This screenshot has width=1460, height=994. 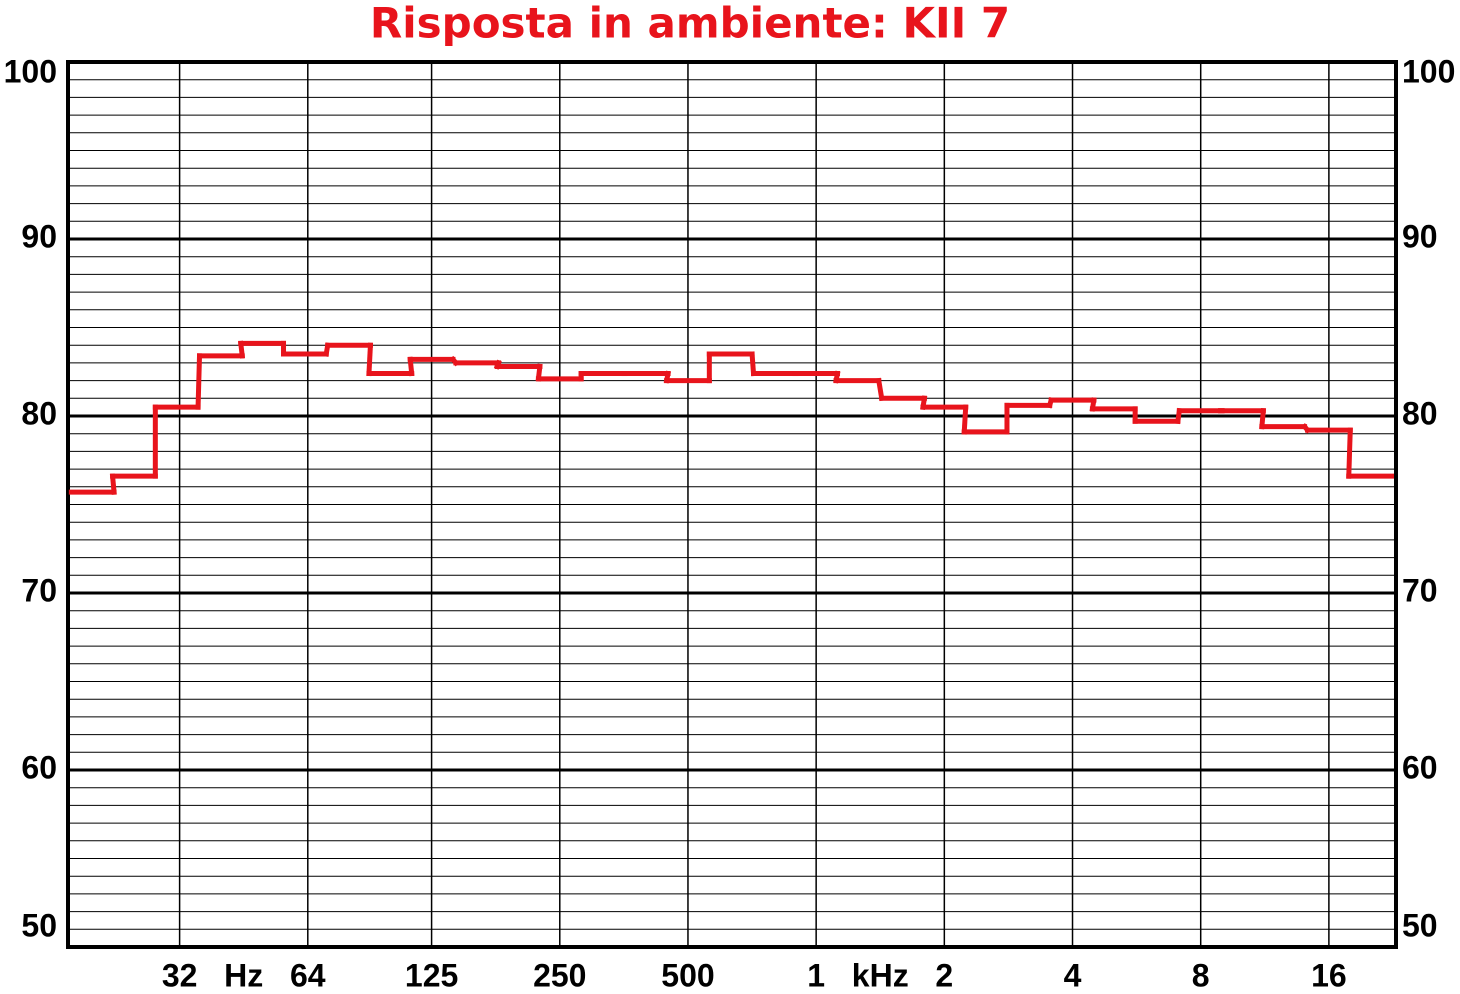 I want to click on x-tick-label: 32, so click(x=180, y=975).